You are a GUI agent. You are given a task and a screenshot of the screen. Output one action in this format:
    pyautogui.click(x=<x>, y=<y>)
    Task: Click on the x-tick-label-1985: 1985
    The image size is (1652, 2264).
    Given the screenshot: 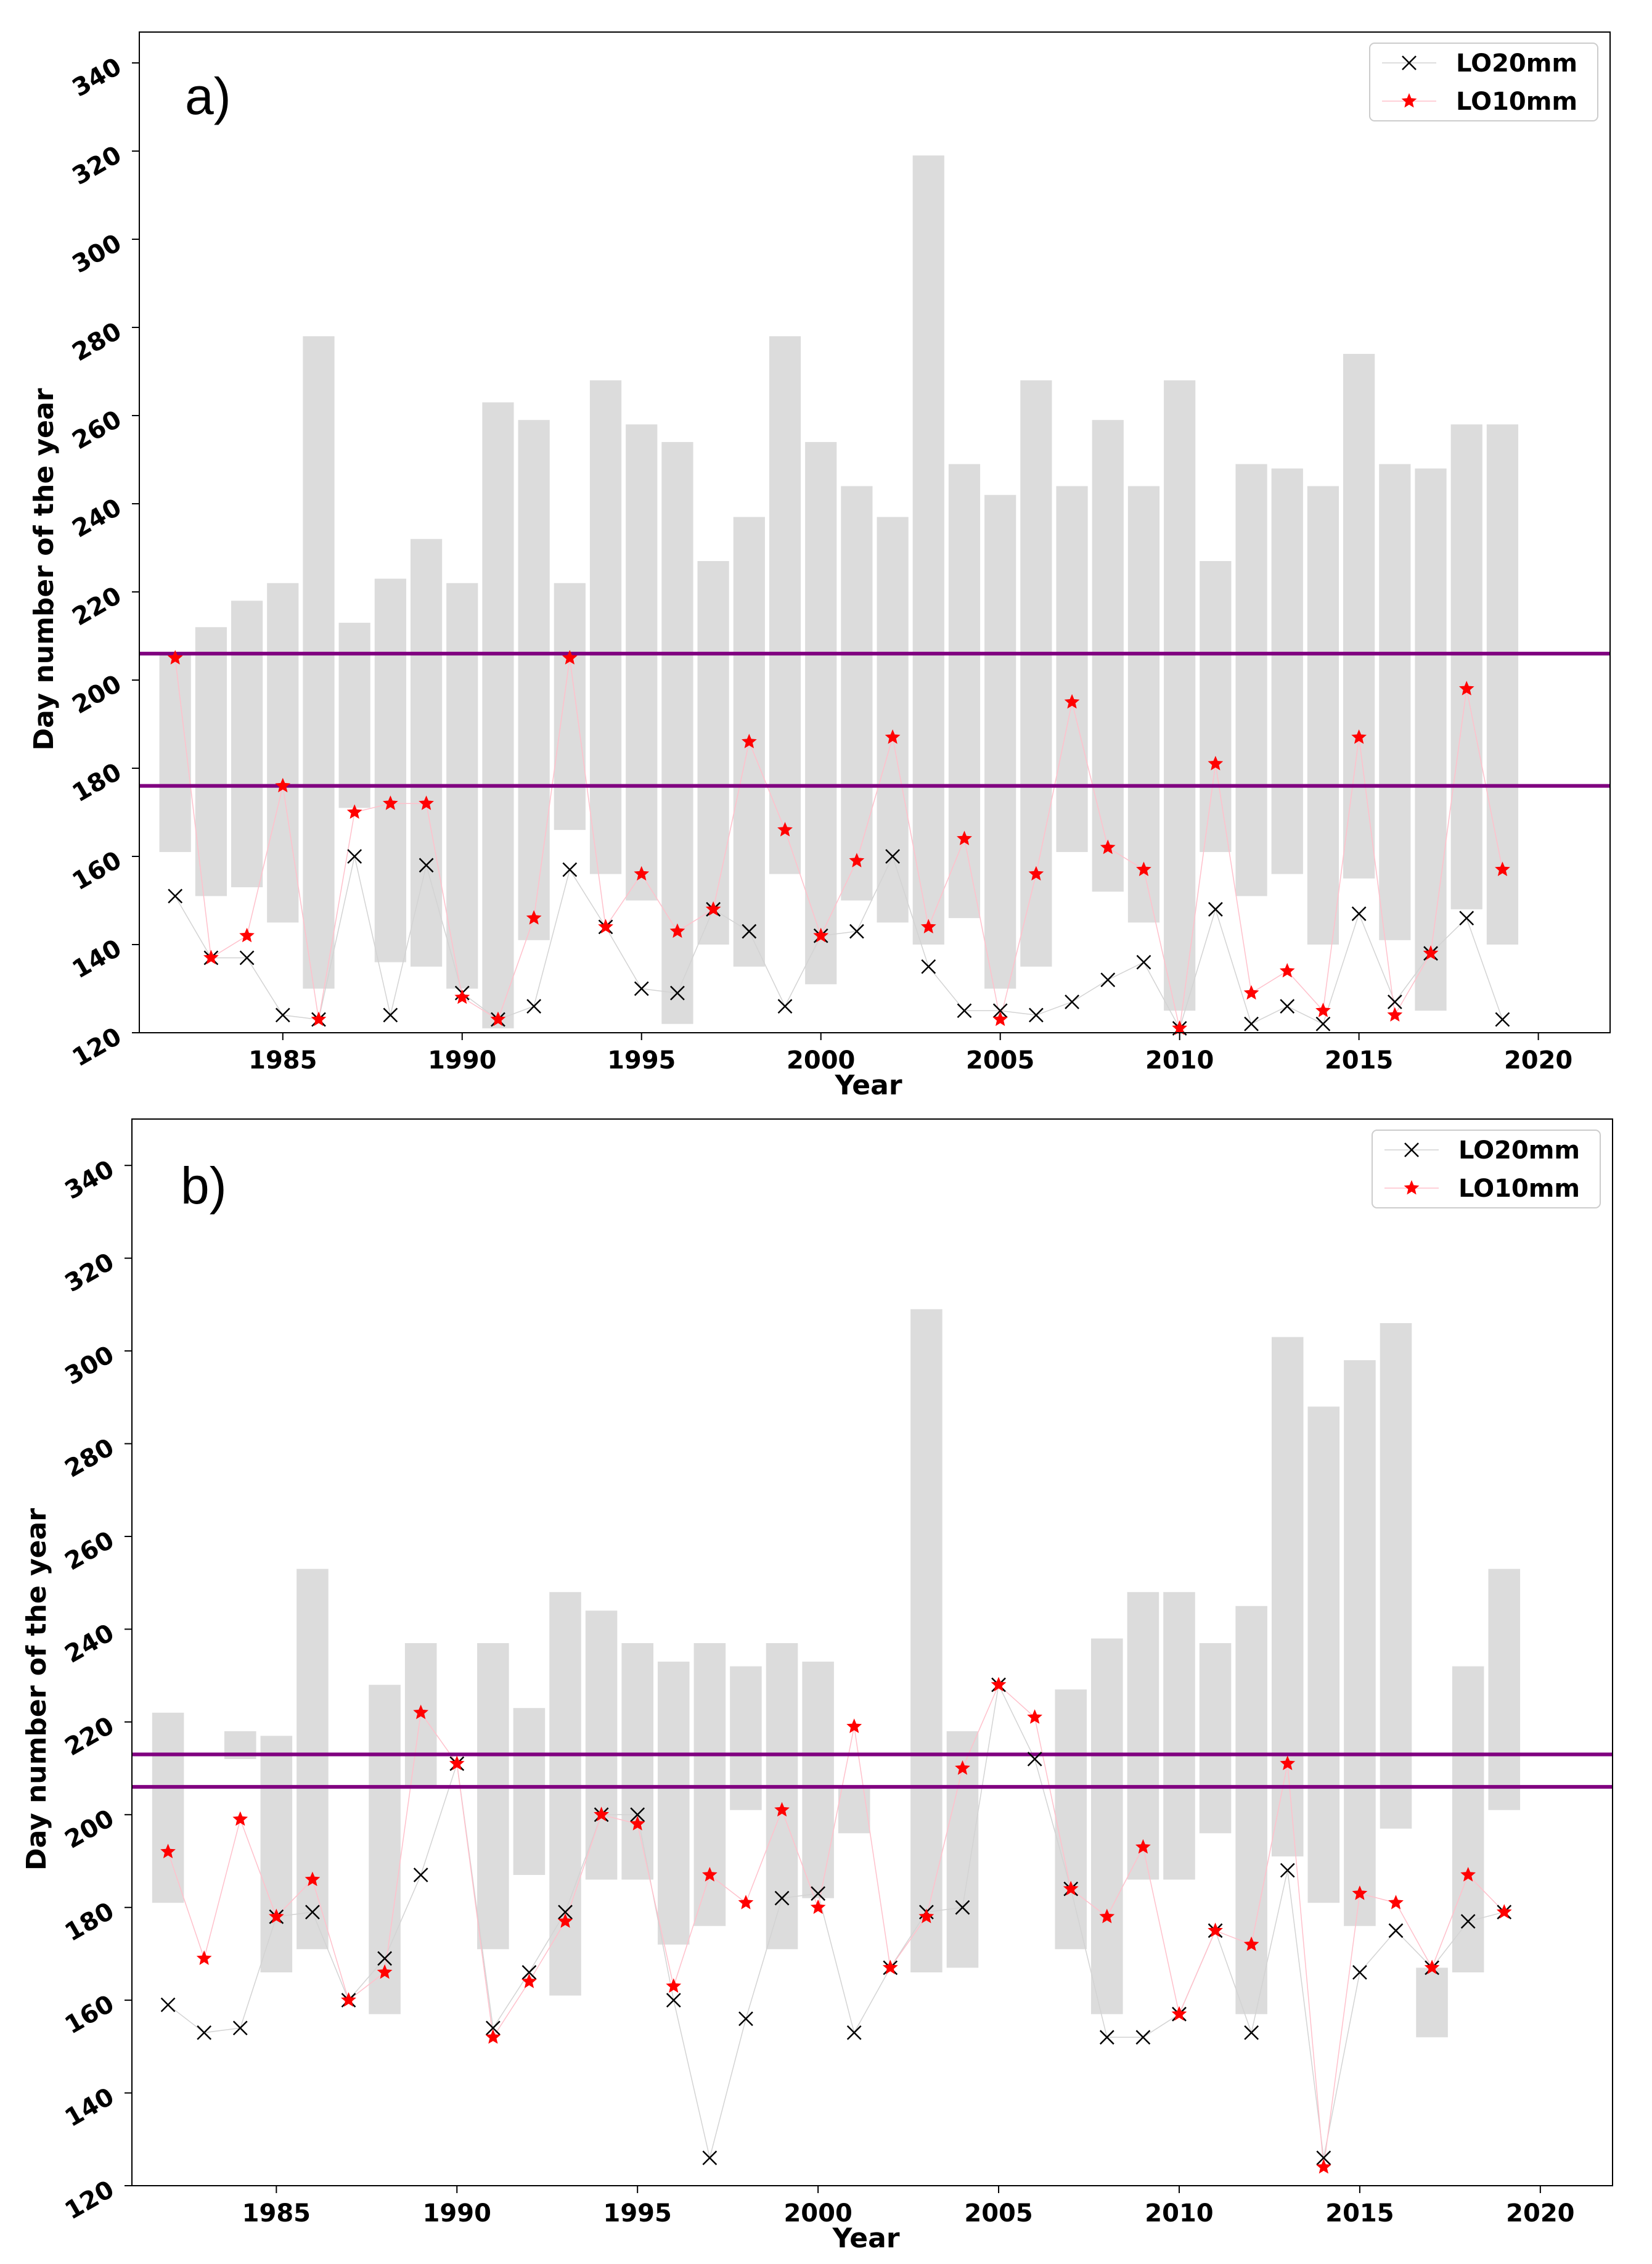 What is the action you would take?
    pyautogui.click(x=282, y=1060)
    